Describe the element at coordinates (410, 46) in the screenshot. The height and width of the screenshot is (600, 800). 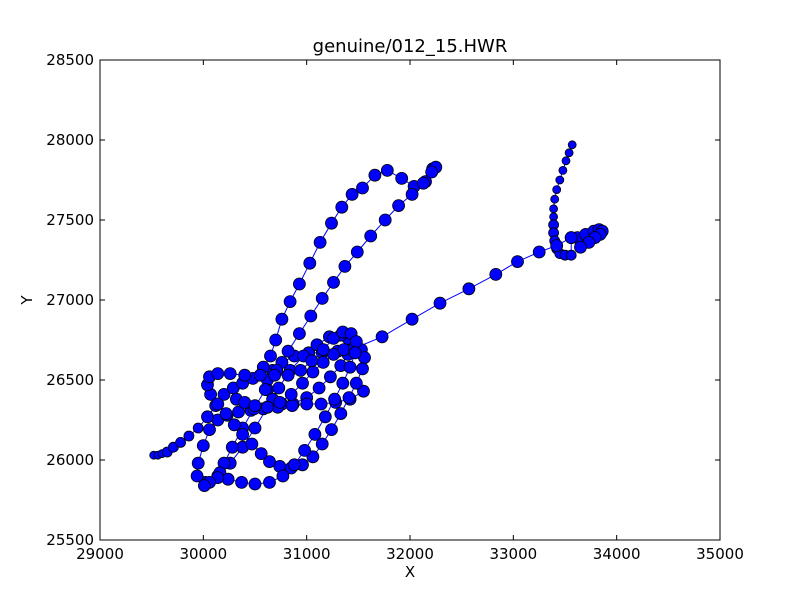
I see `chart-title: genuine/012_15.HWR` at that location.